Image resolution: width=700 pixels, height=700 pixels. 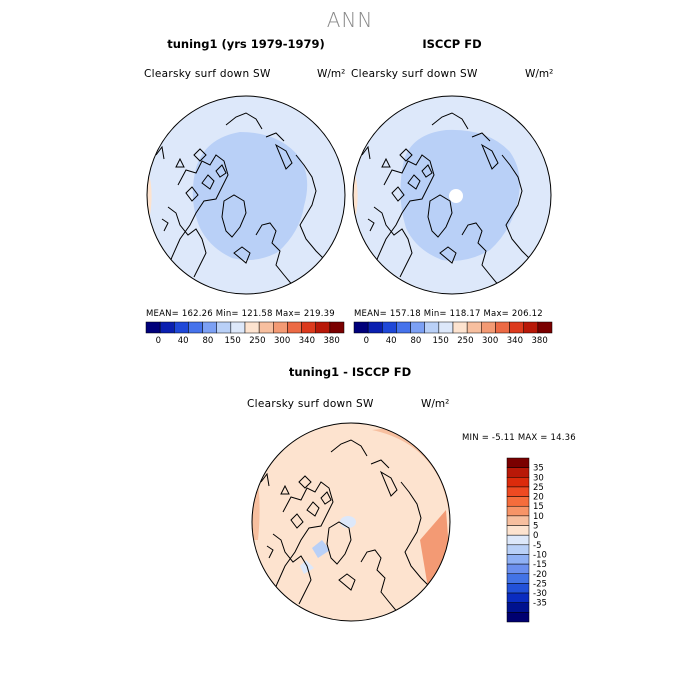 I want to click on colorbar3-tick-label: 5, so click(x=535, y=527).